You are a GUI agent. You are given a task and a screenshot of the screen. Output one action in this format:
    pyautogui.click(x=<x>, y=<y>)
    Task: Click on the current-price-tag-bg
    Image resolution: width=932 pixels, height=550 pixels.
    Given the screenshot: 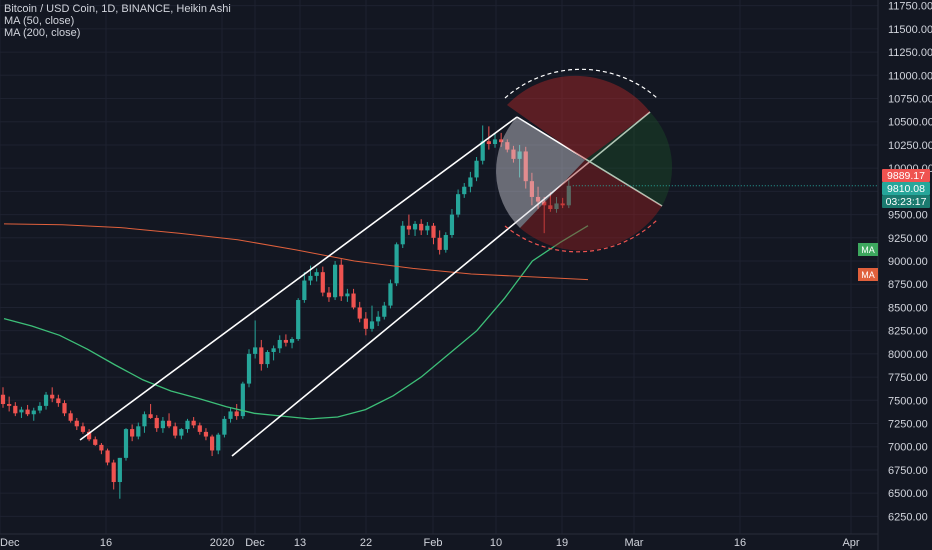 What is the action you would take?
    pyautogui.click(x=906, y=188)
    